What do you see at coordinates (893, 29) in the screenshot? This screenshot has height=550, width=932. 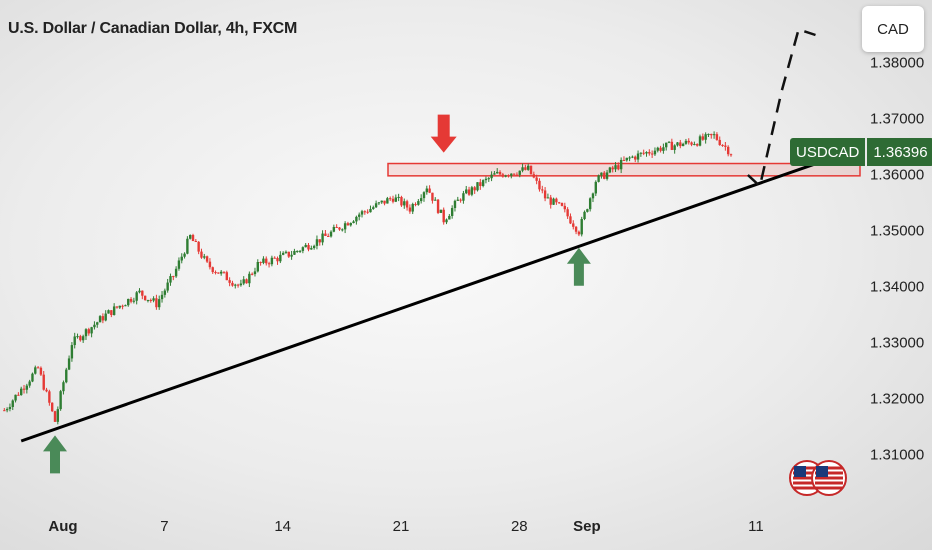 I see `currency-button: CAD` at bounding box center [893, 29].